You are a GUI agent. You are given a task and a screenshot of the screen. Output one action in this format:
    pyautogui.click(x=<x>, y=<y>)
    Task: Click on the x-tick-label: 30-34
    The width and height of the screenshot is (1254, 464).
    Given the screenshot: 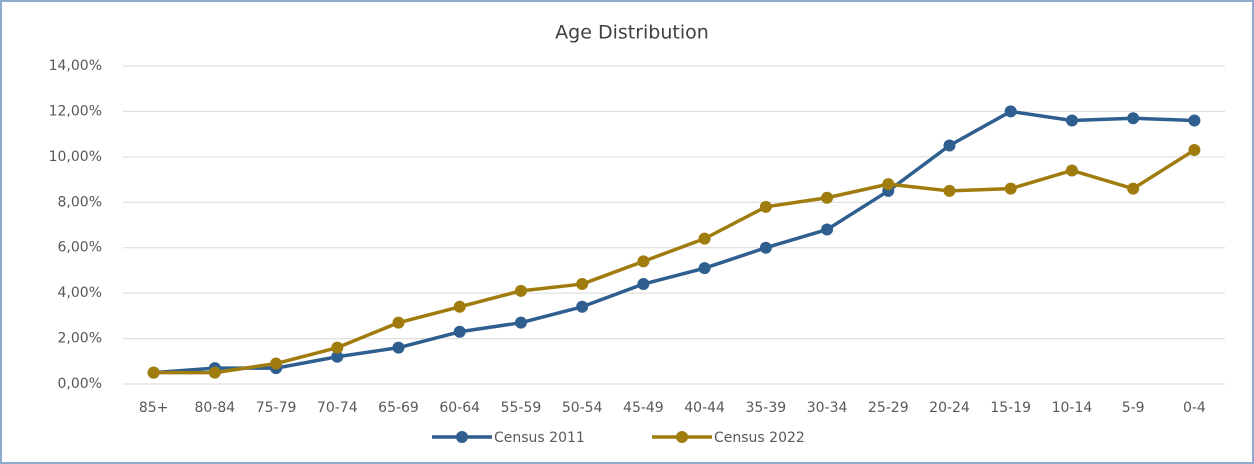 What is the action you would take?
    pyautogui.click(x=827, y=408)
    